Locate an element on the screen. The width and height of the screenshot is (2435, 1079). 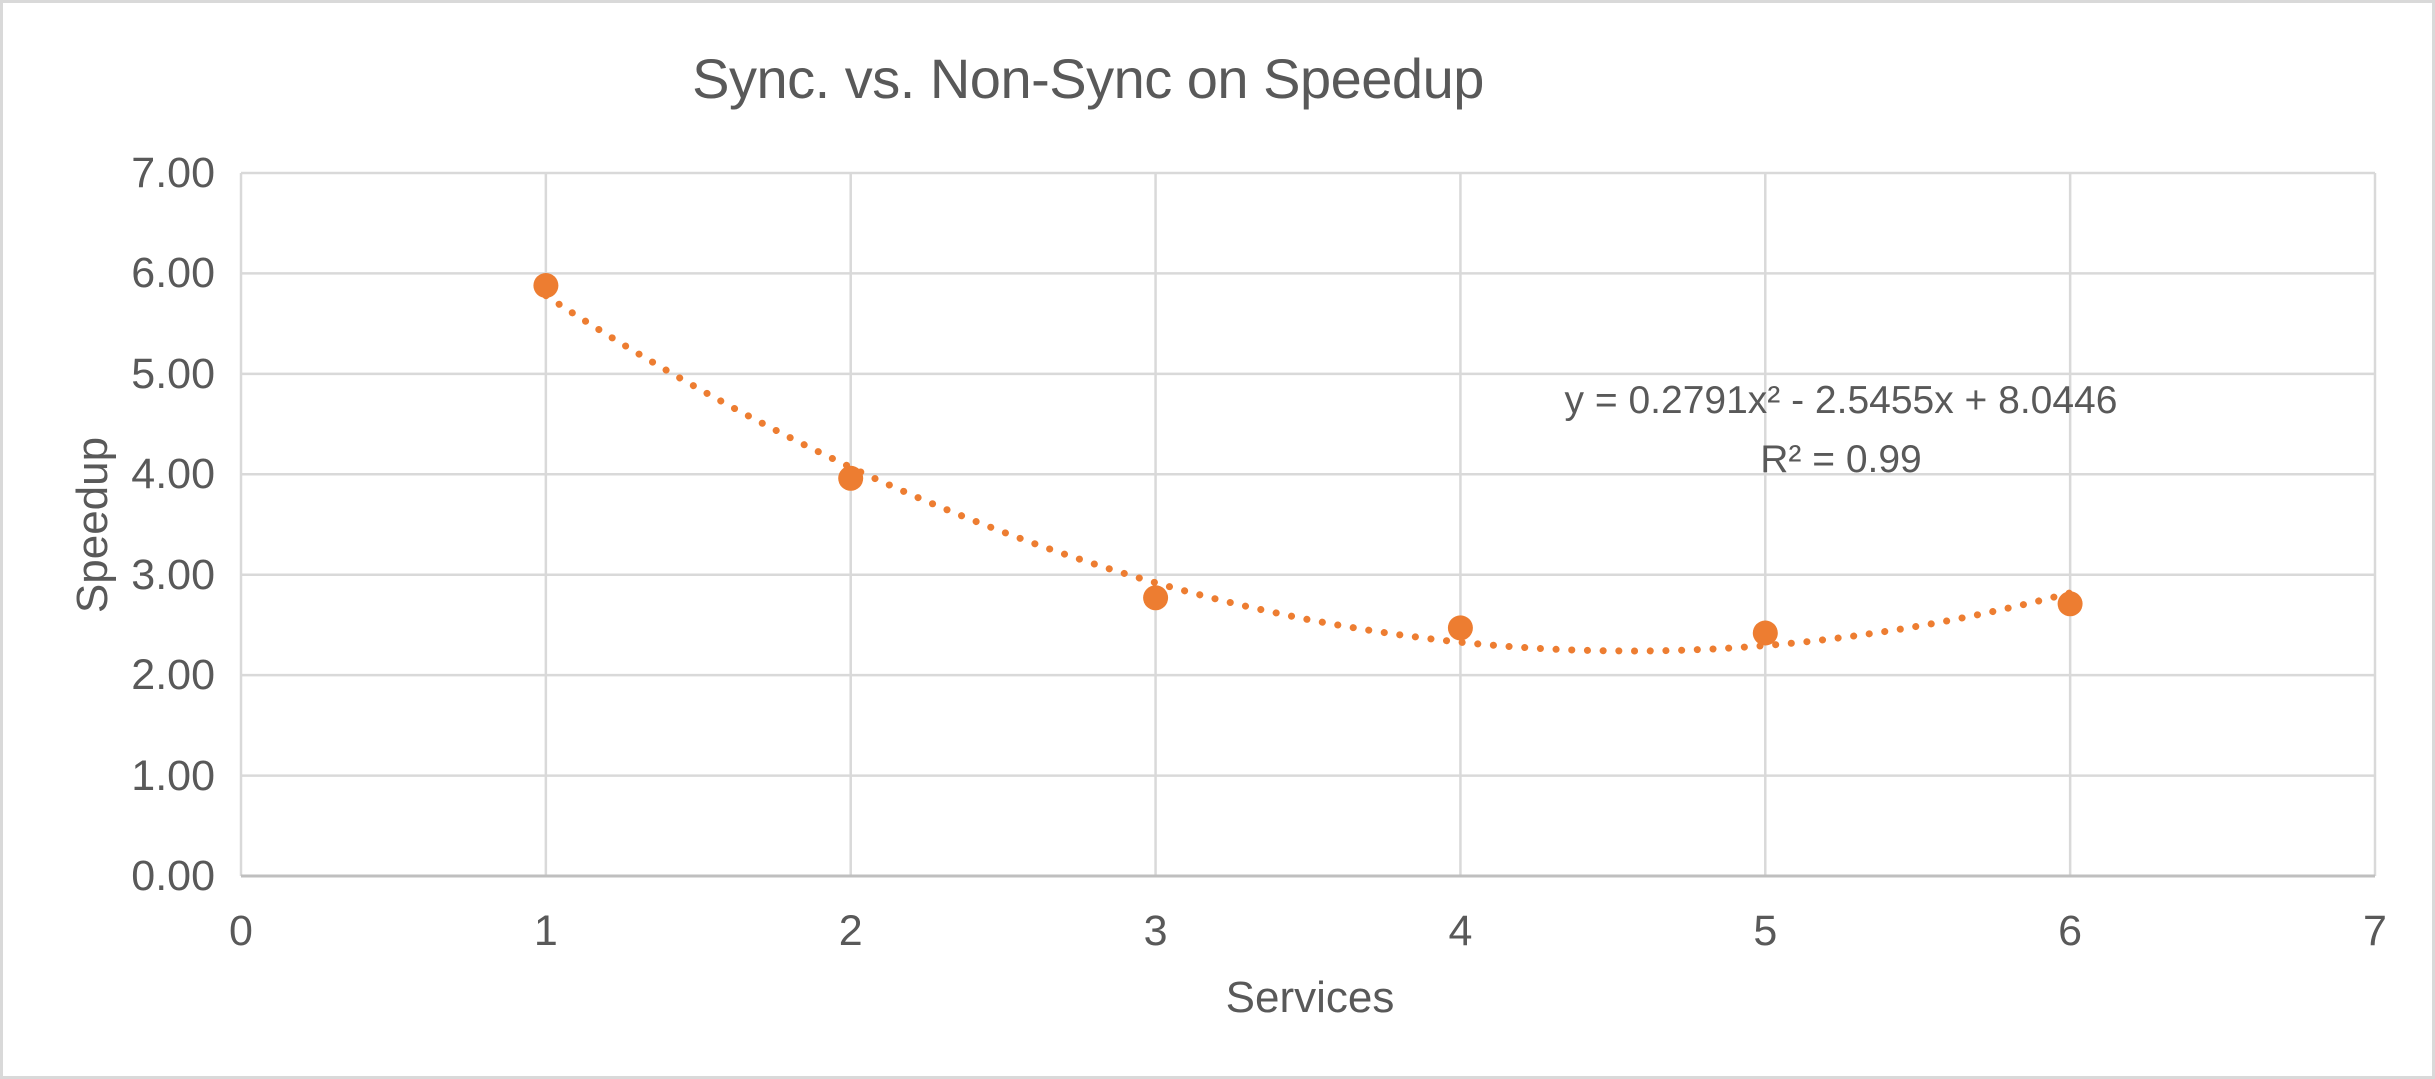
x-tick-label: 3 is located at coordinates (1155, 931).